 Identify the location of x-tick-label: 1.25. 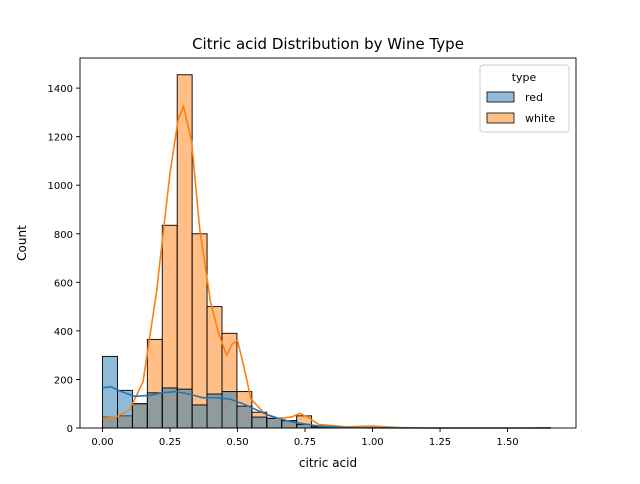
(440, 442).